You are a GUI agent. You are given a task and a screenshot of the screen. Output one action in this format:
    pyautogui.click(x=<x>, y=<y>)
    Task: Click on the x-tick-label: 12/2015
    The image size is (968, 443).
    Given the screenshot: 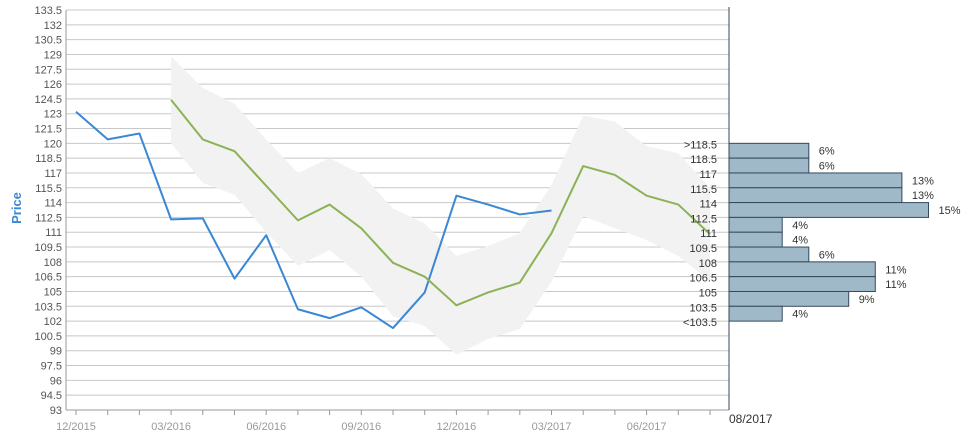 What is the action you would take?
    pyautogui.click(x=76, y=427)
    